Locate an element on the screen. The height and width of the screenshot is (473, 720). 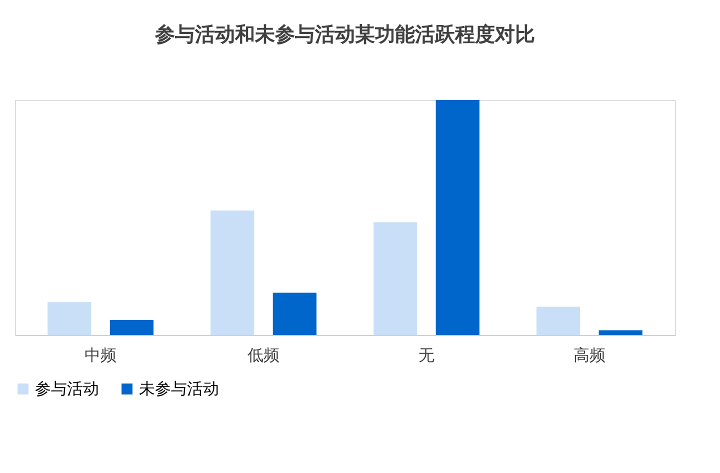
x-tick-label: 低频 is located at coordinates (264, 355).